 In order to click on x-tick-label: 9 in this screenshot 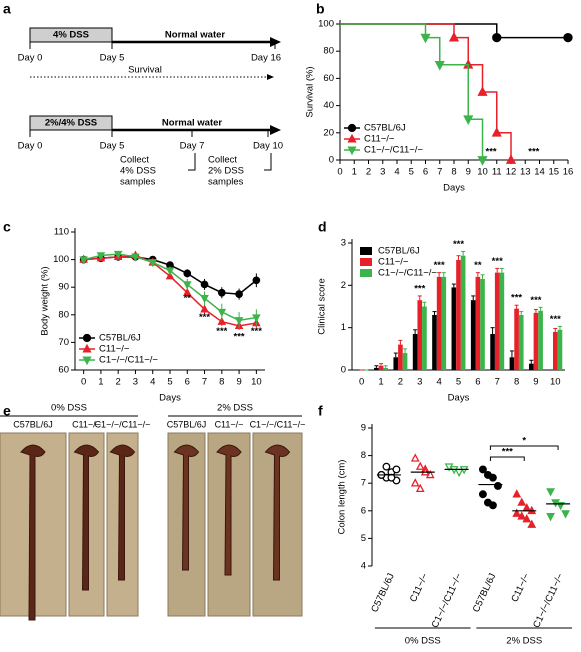, I will do `click(238, 382)`.